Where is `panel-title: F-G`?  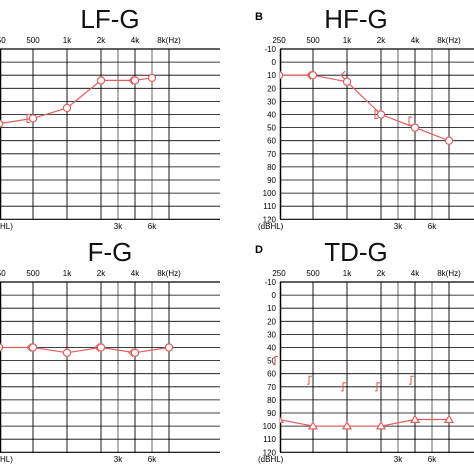
panel-title: F-G is located at coordinates (110, 252).